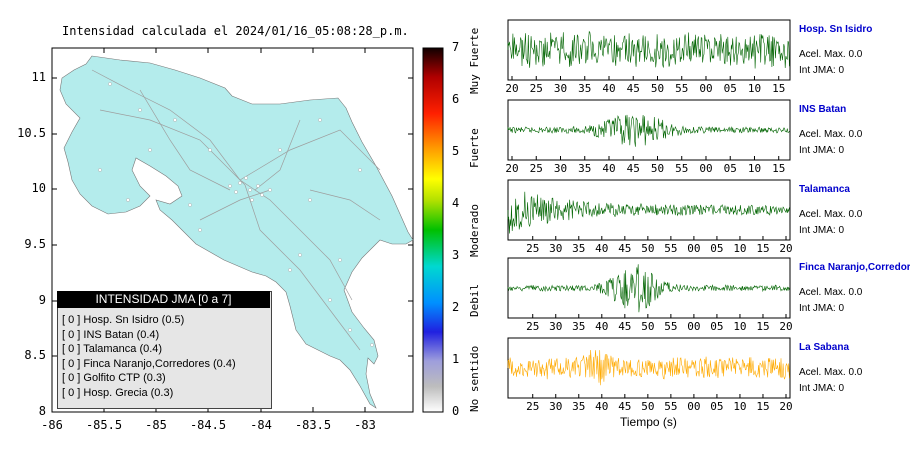  I want to click on intensity-legend, so click(164, 350).